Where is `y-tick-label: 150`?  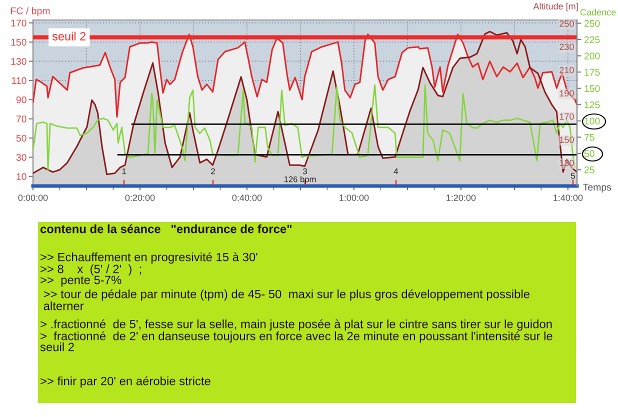
y-tick-label: 150 is located at coordinates (18, 42).